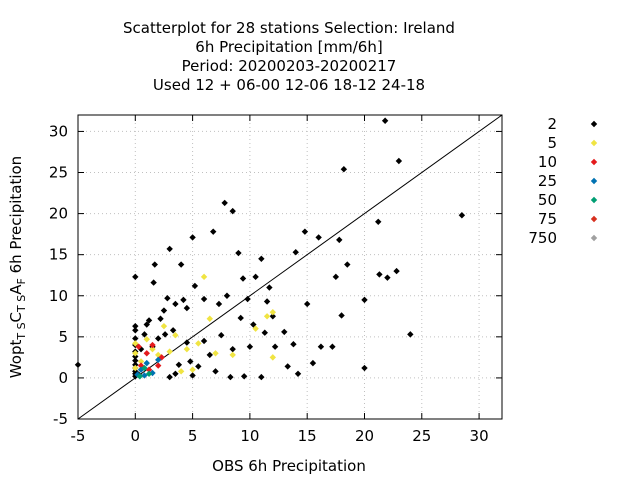 The height and width of the screenshot is (480, 640). Describe the element at coordinates (289, 66) in the screenshot. I see `title-line-3: Period: 20200203-20200217` at that location.